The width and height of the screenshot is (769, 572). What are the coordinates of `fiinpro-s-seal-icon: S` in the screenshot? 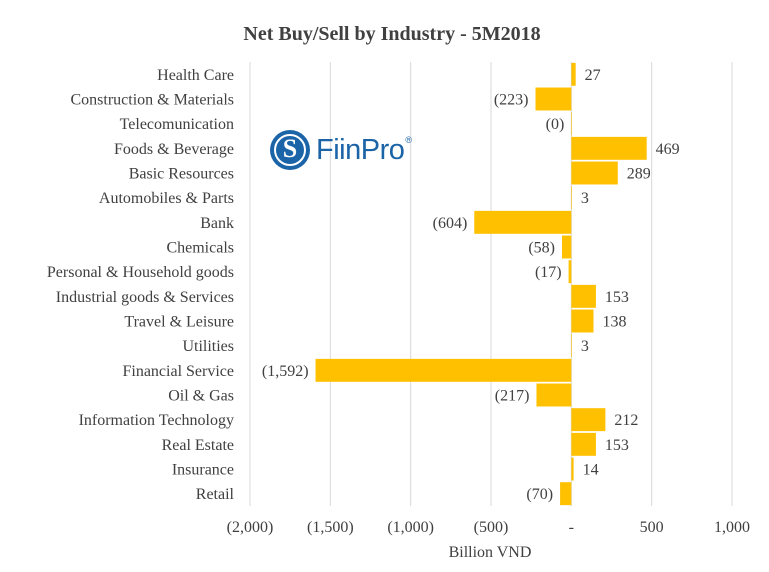 It's located at (290, 150).